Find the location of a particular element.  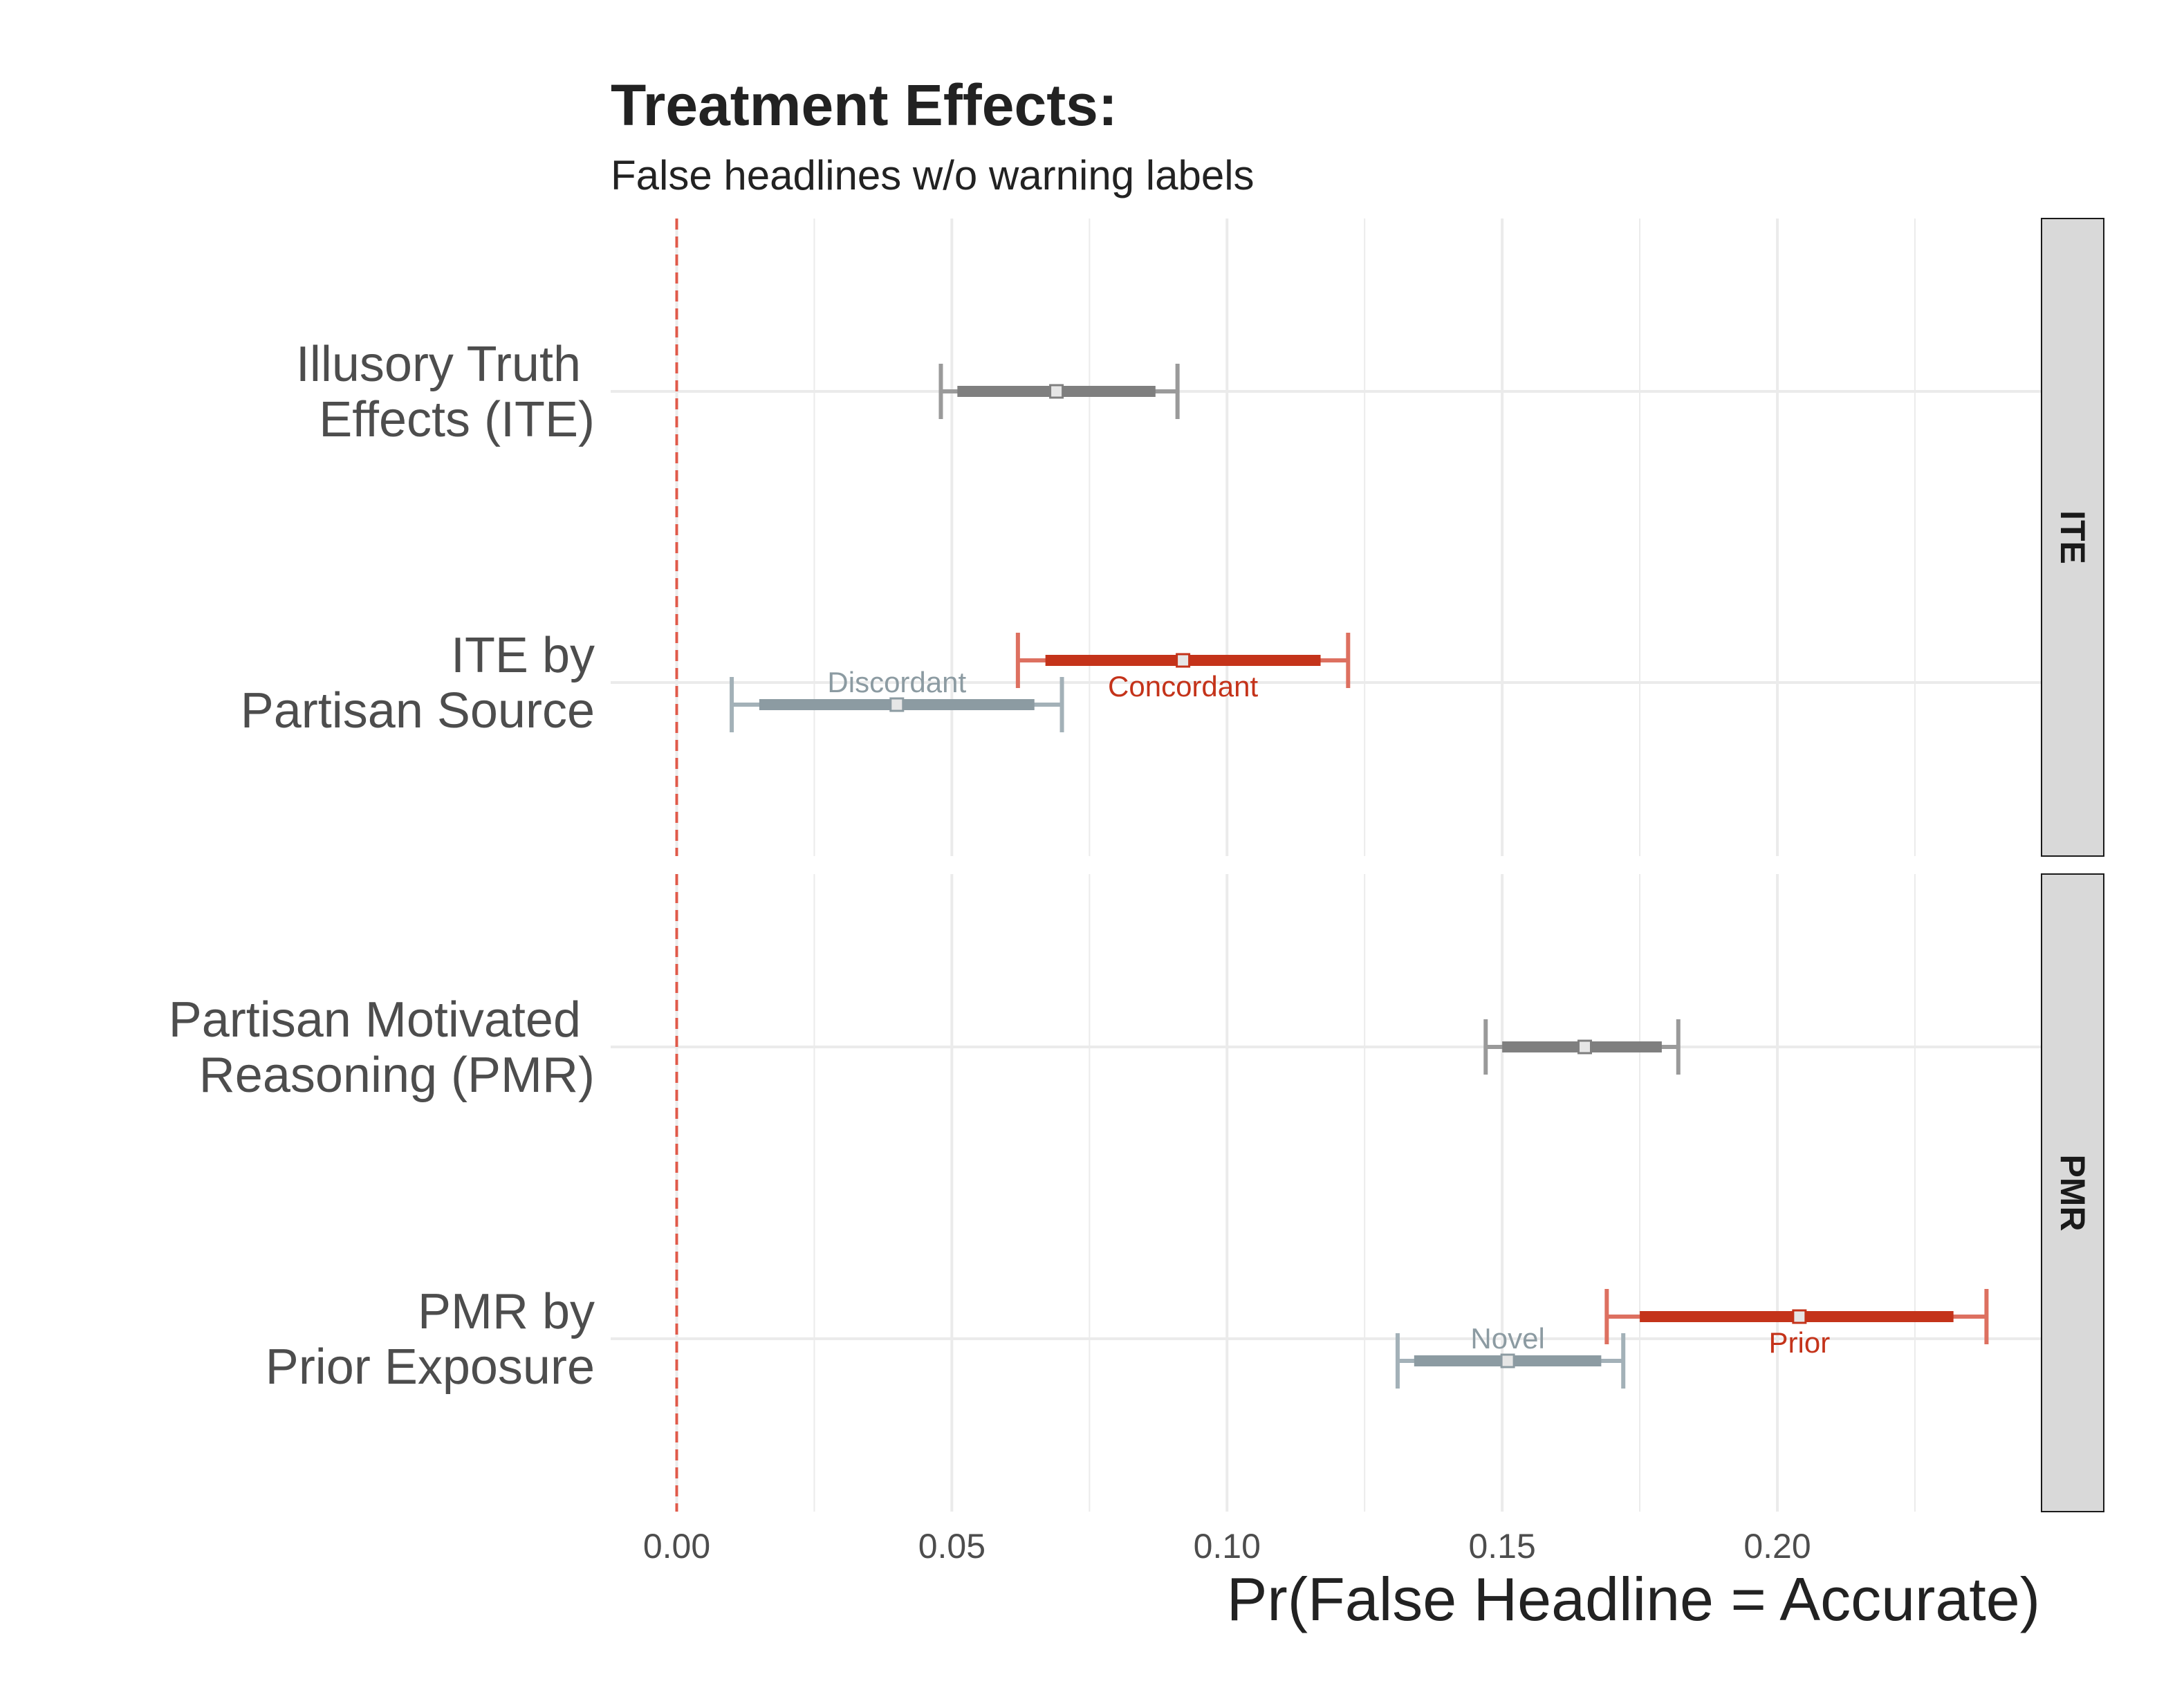

x-axis-ticks: 0.00 0.05 0.10 0.15 0.20 is located at coordinates (1227, 1546).